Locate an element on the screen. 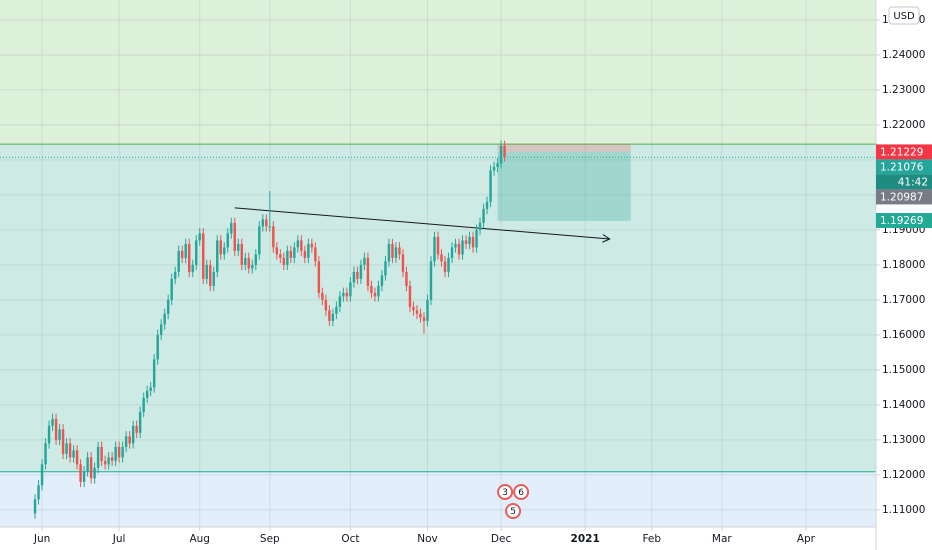 The image size is (932, 550). y-tick-label: 1.22000 is located at coordinates (903, 125).